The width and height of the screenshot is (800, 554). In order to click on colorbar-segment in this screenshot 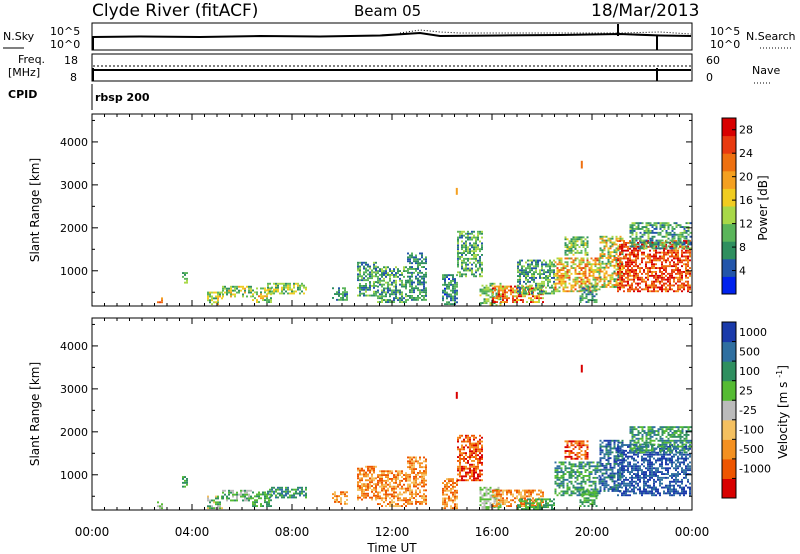, I will do `click(729, 215)`.